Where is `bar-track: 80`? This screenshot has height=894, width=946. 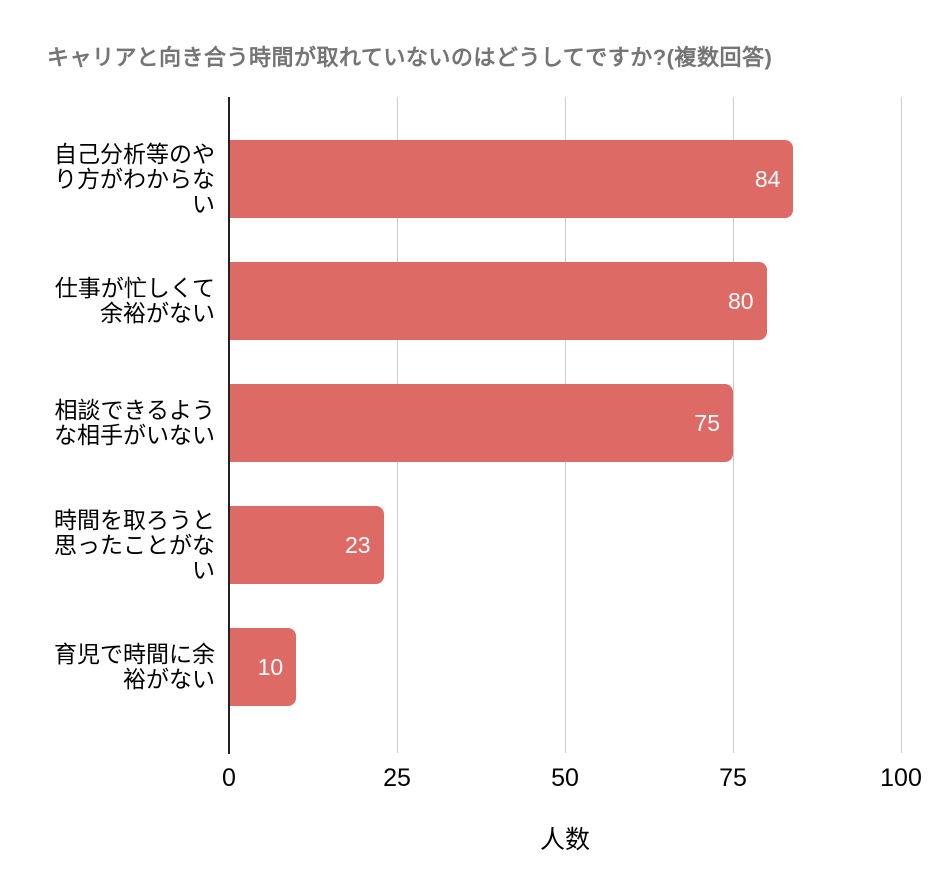 bar-track: 80 is located at coordinates (565, 301).